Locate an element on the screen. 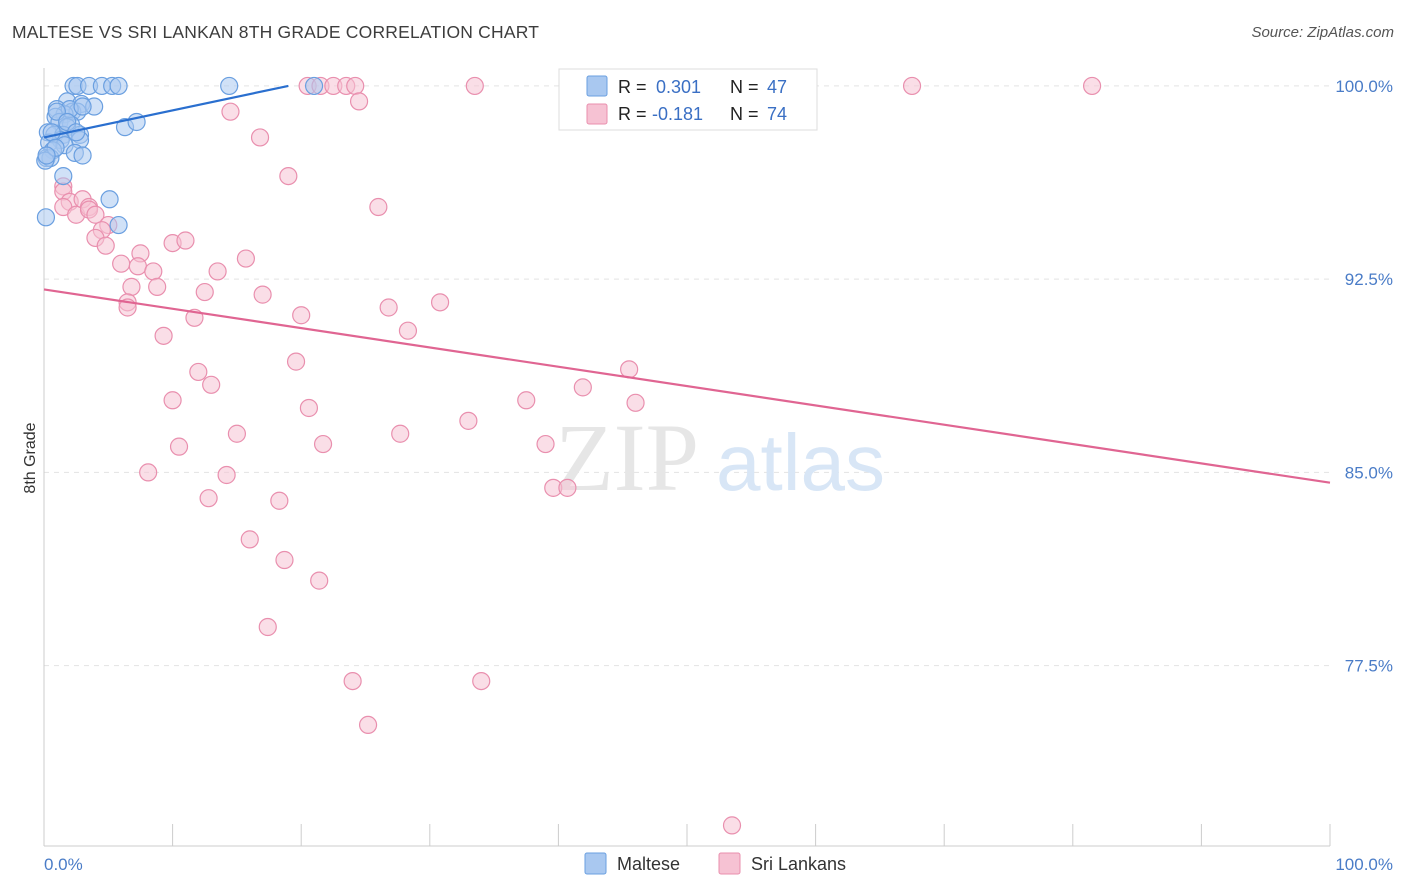  legend-n-value-maltese: 47 is located at coordinates (777, 87).